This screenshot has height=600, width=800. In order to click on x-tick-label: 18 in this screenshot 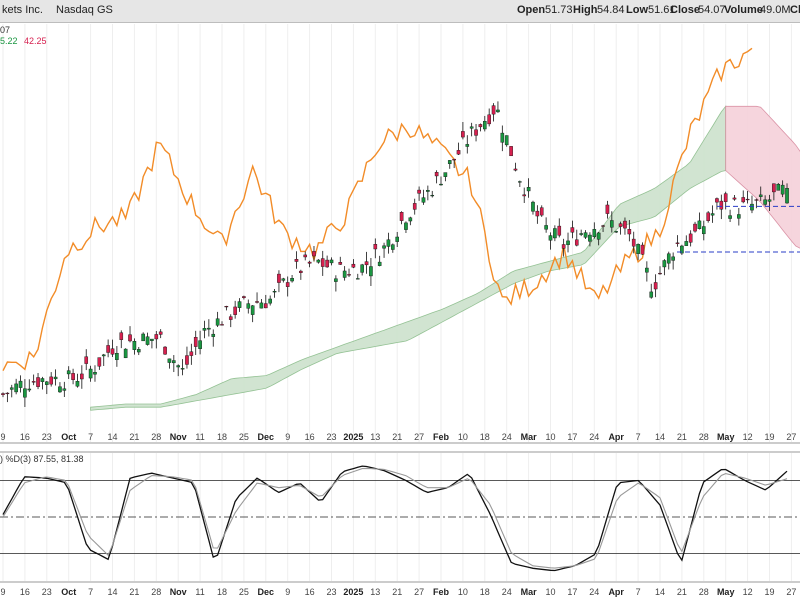, I will do `click(485, 592)`.